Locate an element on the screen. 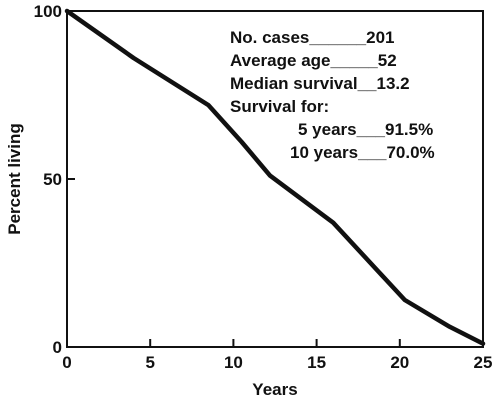  annotation-median-leader: __ is located at coordinates (367, 83).